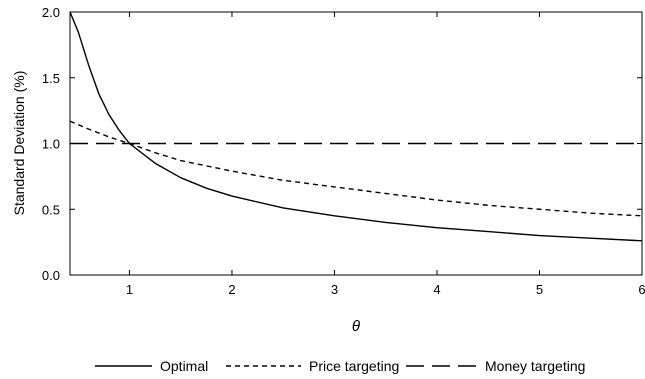 Image resolution: width=645 pixels, height=379 pixels. I want to click on x-axis-label: θ, so click(356, 326).